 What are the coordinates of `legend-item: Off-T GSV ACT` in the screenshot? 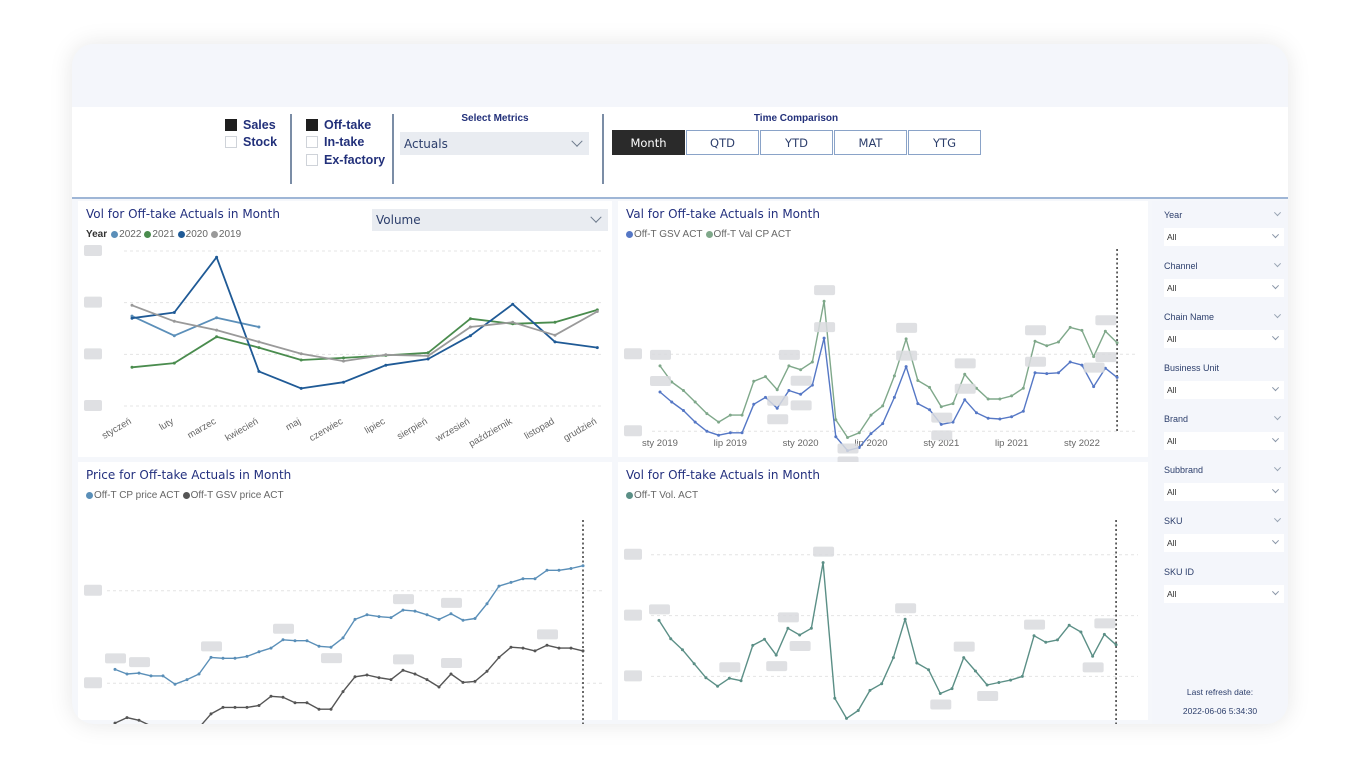 It's located at (664, 234).